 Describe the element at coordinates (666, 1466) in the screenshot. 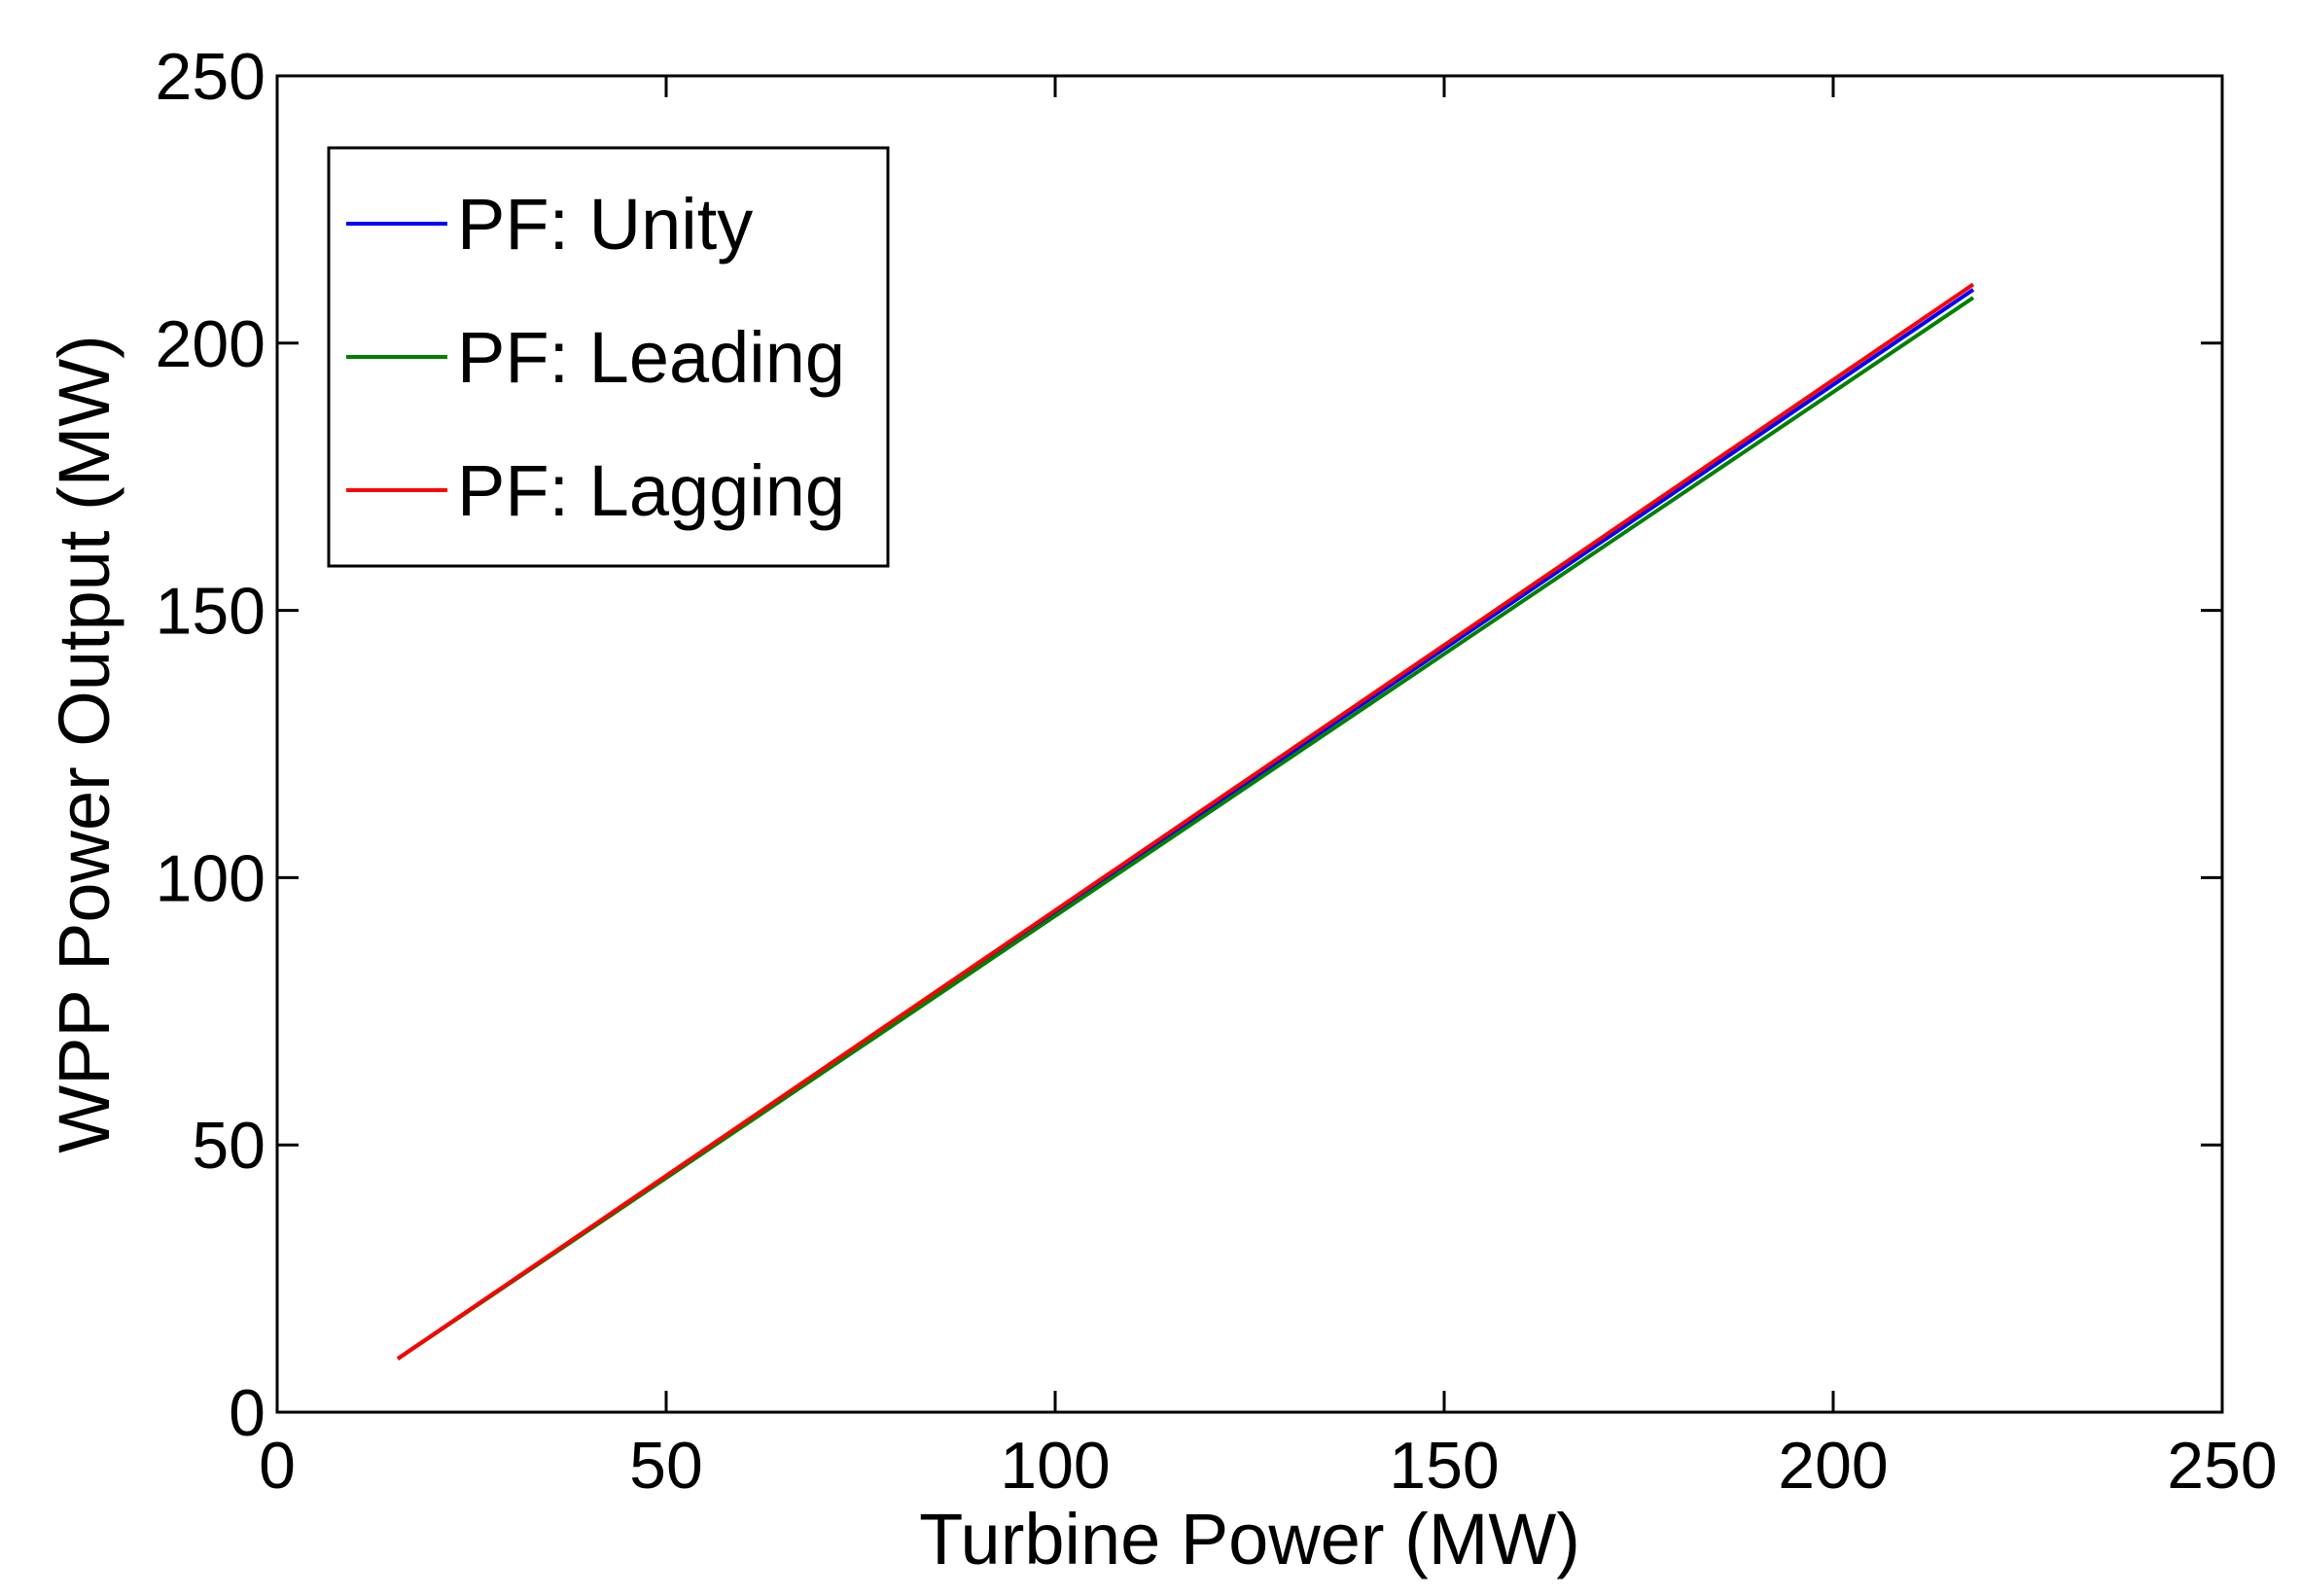

I see `x-tick-label: 50` at that location.